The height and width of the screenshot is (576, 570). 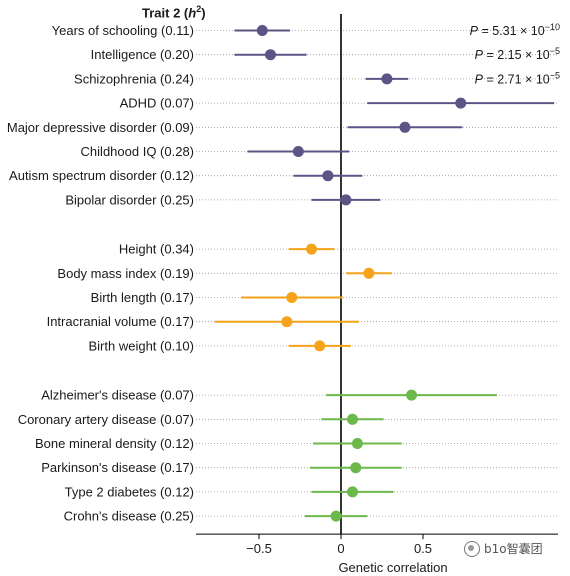 I want to click on row-label: Birth length (0.17), so click(x=142, y=297).